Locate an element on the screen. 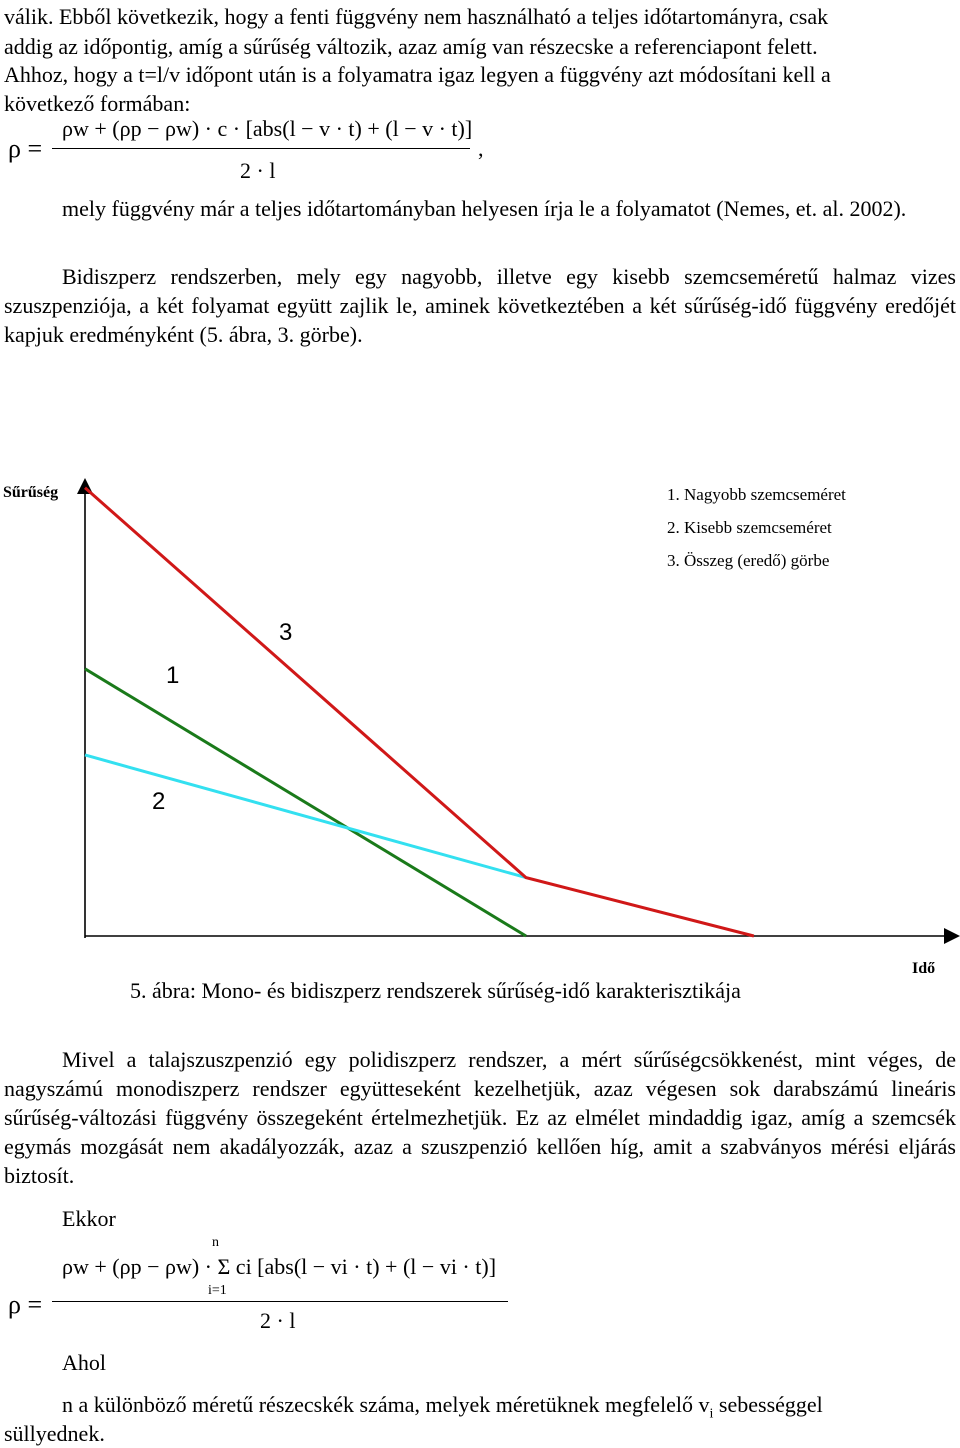 The width and height of the screenshot is (960, 1448). formula-1-denominator: 2 · l is located at coordinates (258, 170).